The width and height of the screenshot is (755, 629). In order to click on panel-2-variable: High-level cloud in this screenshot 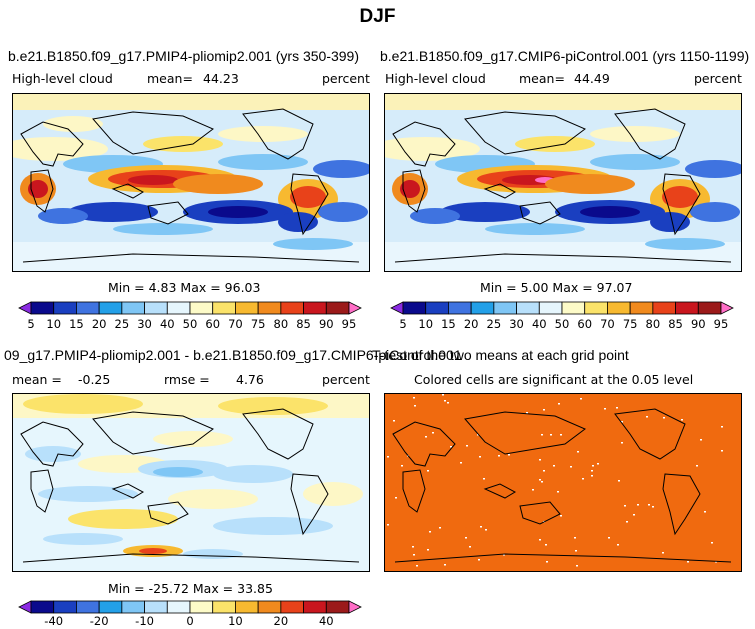, I will do `click(435, 78)`.